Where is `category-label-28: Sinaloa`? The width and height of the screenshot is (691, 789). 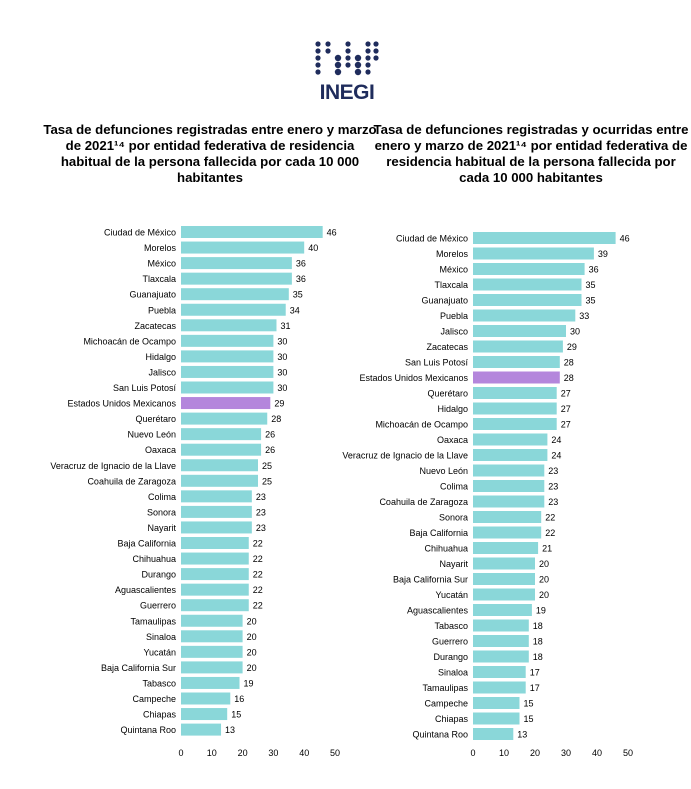 category-label-28: Sinaloa is located at coordinates (453, 673).